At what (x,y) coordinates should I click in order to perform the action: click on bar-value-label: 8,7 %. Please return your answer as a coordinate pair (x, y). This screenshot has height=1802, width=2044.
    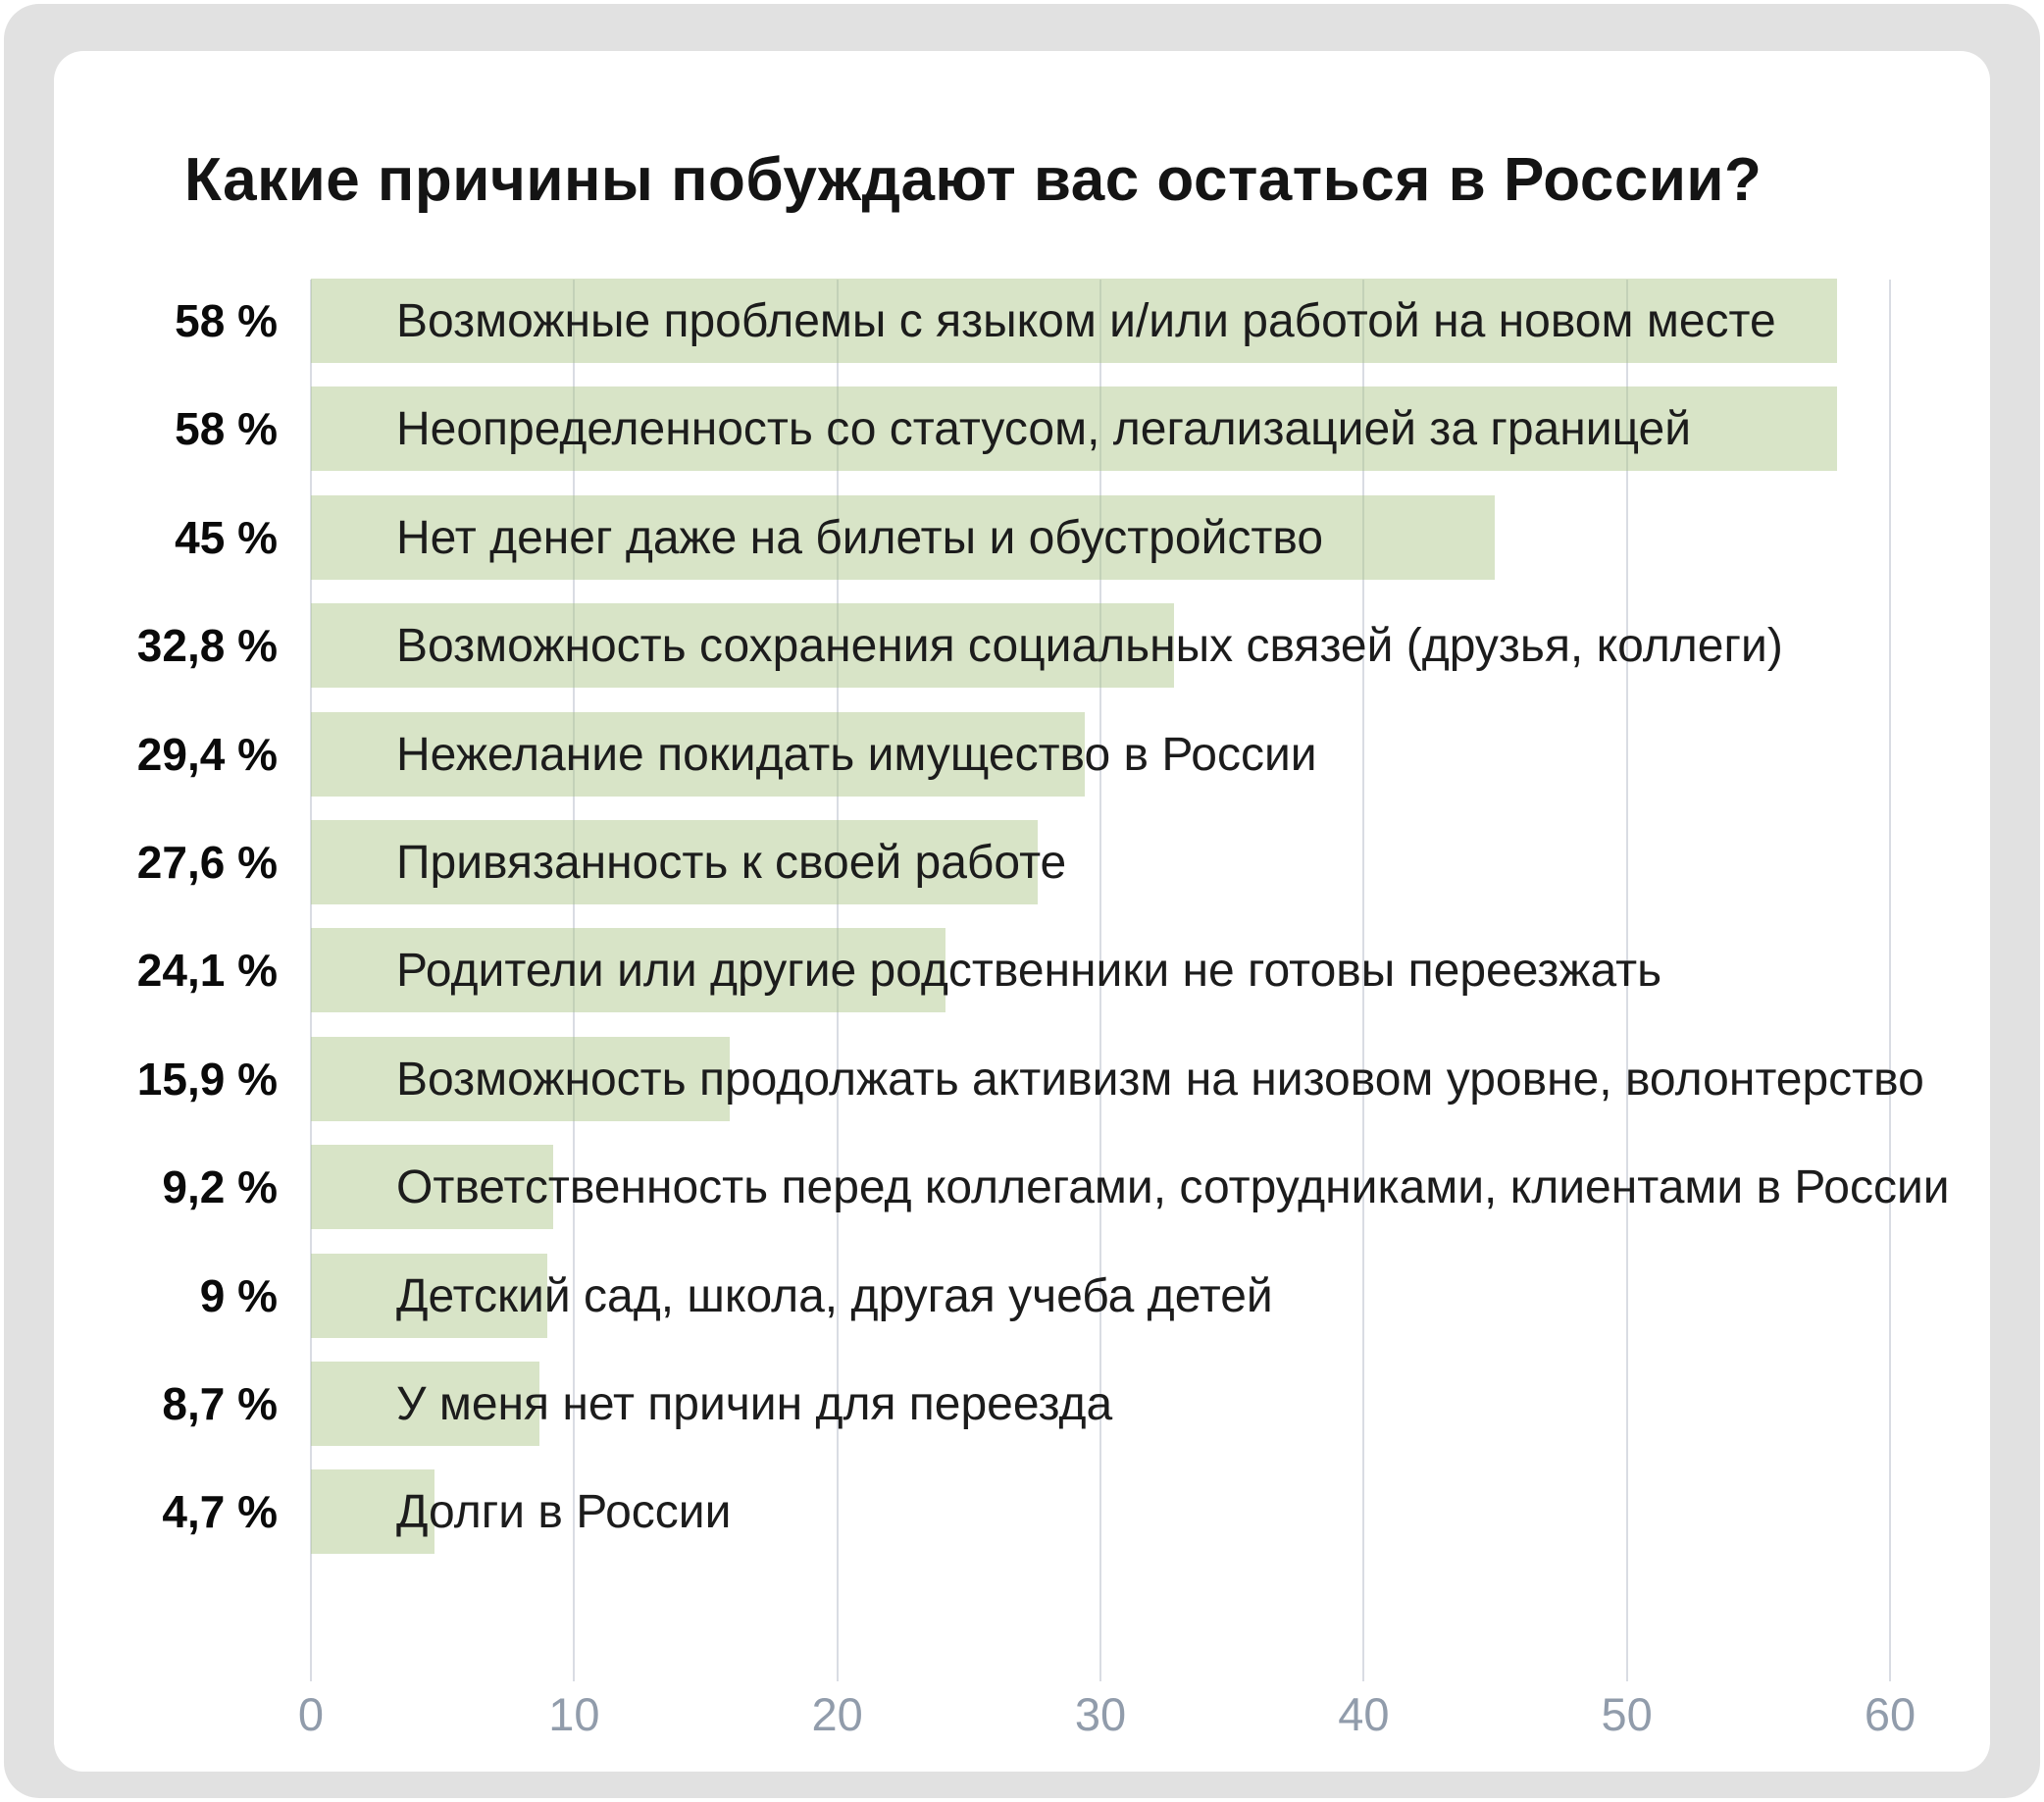
    Looking at the image, I should click on (220, 1403).